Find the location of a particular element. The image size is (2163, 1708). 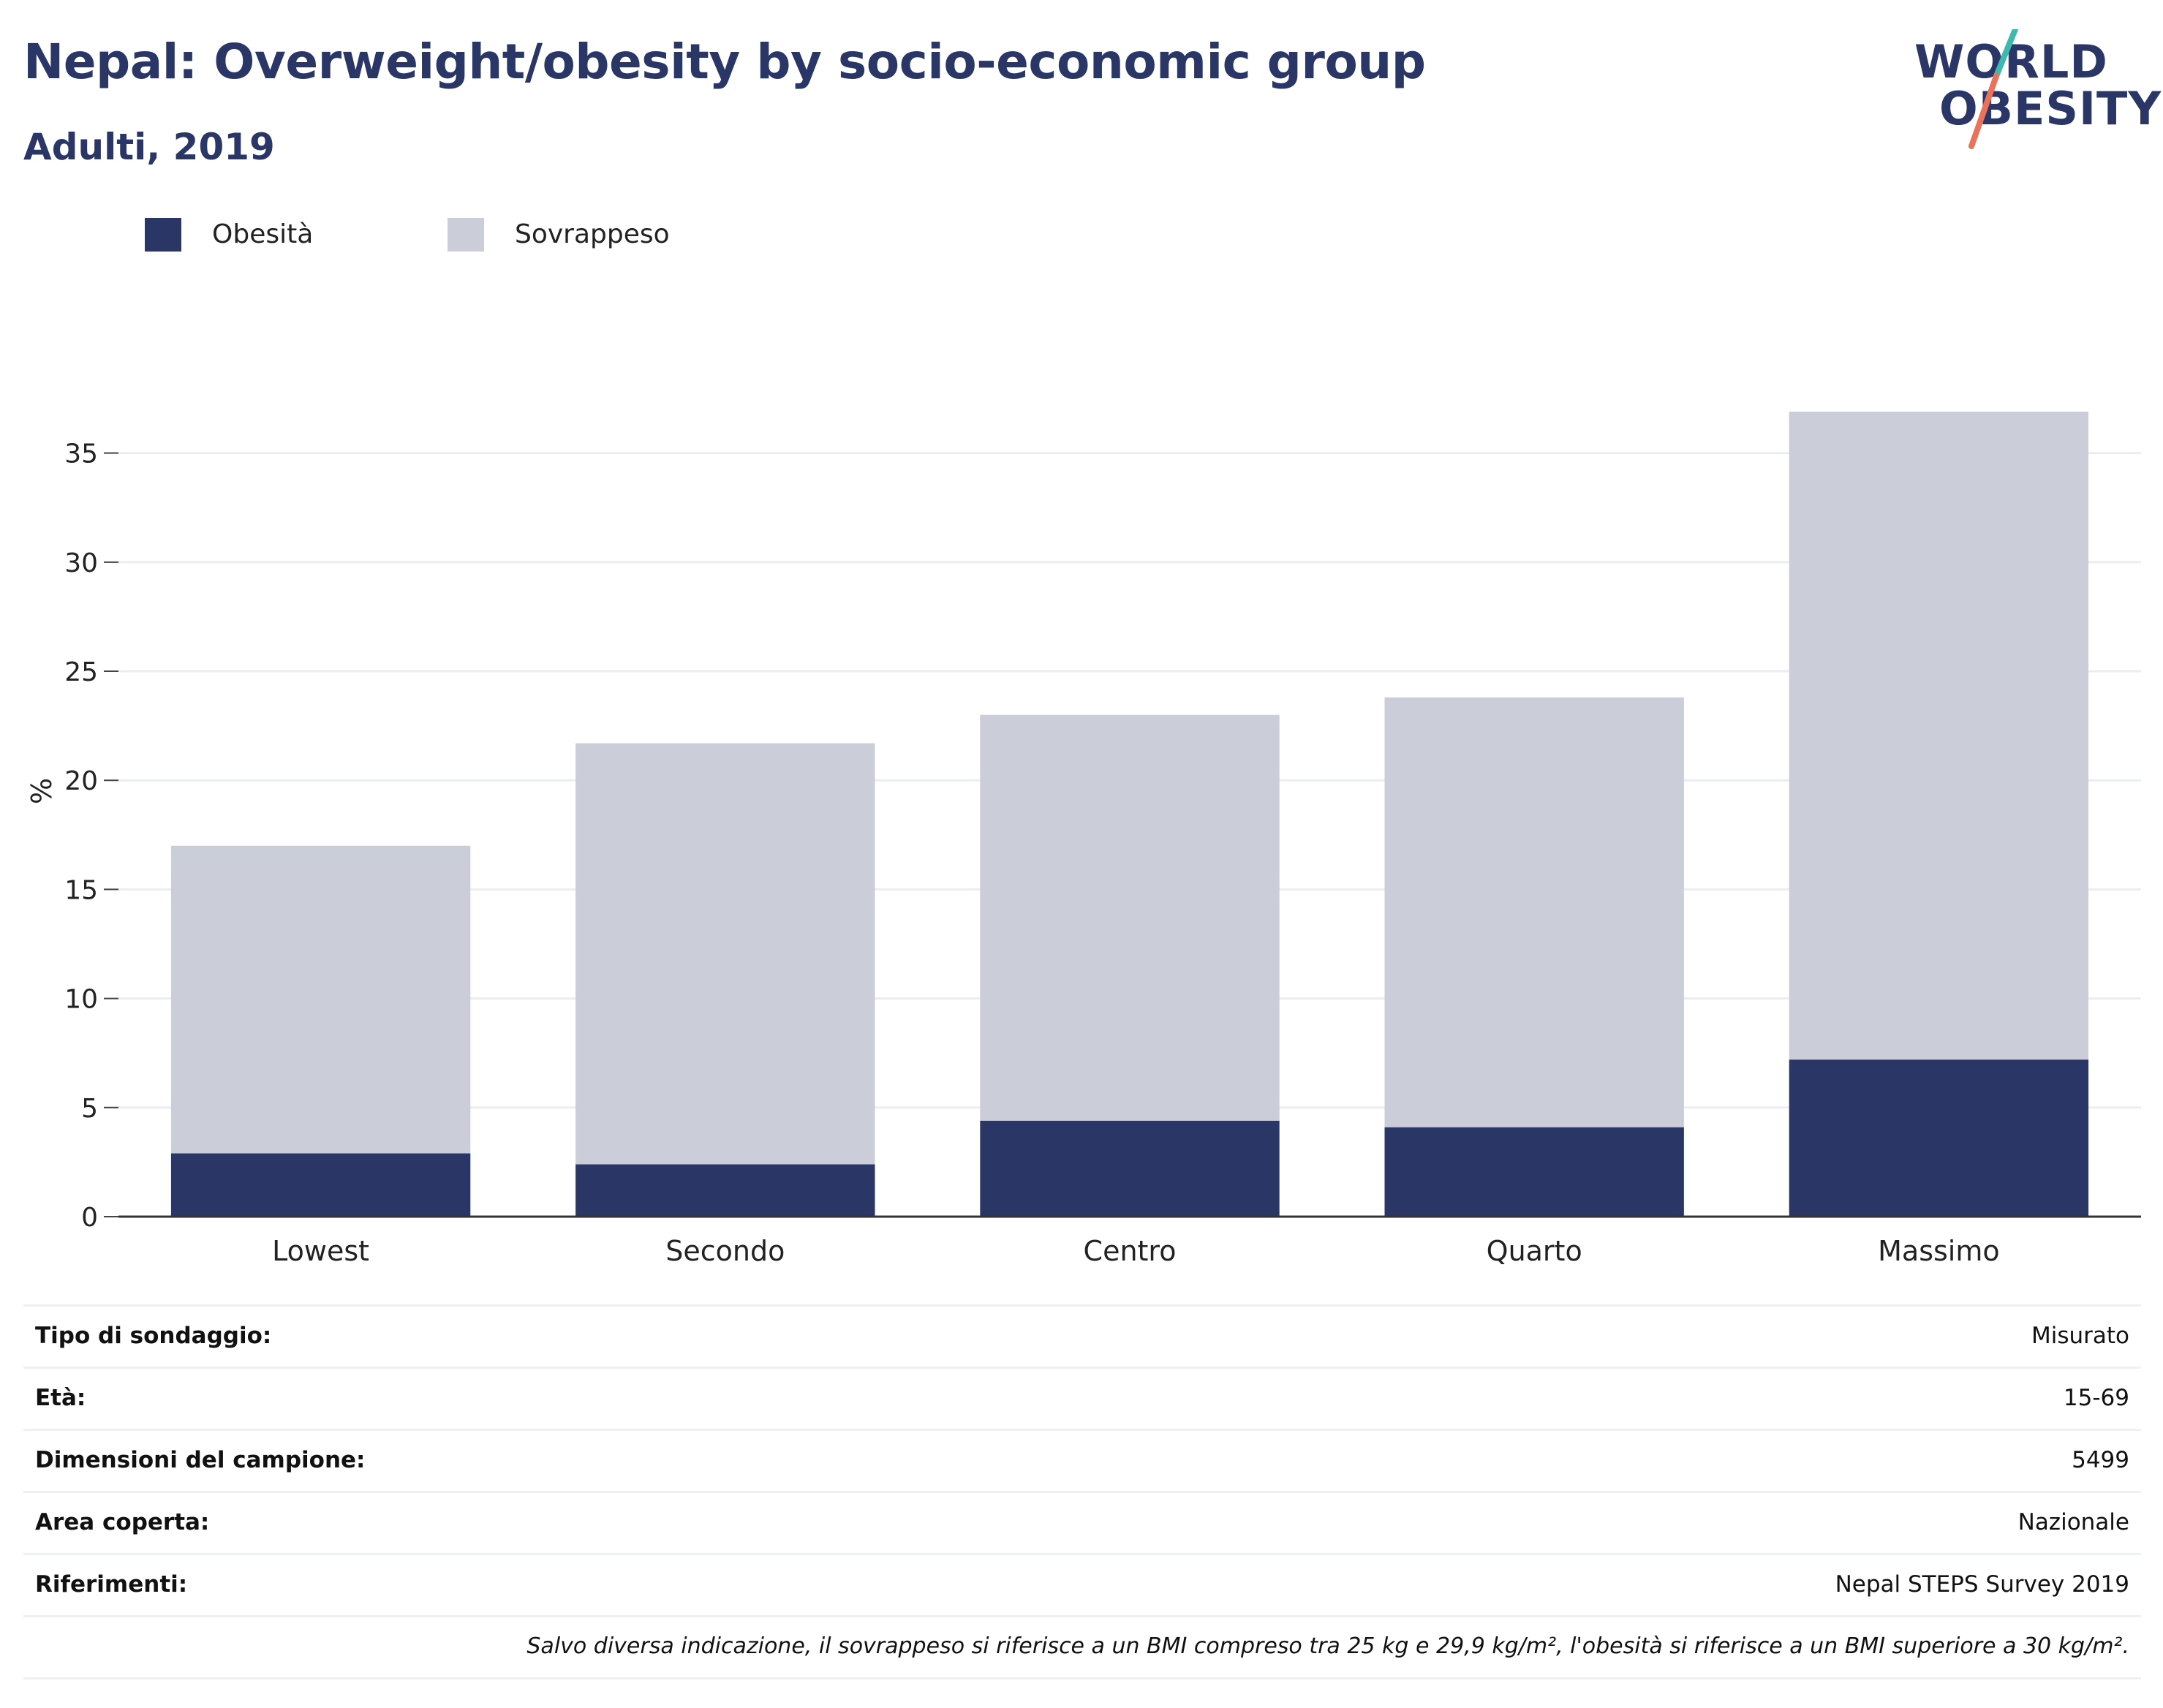

legend-label-obesity: Obesità is located at coordinates (263, 234).